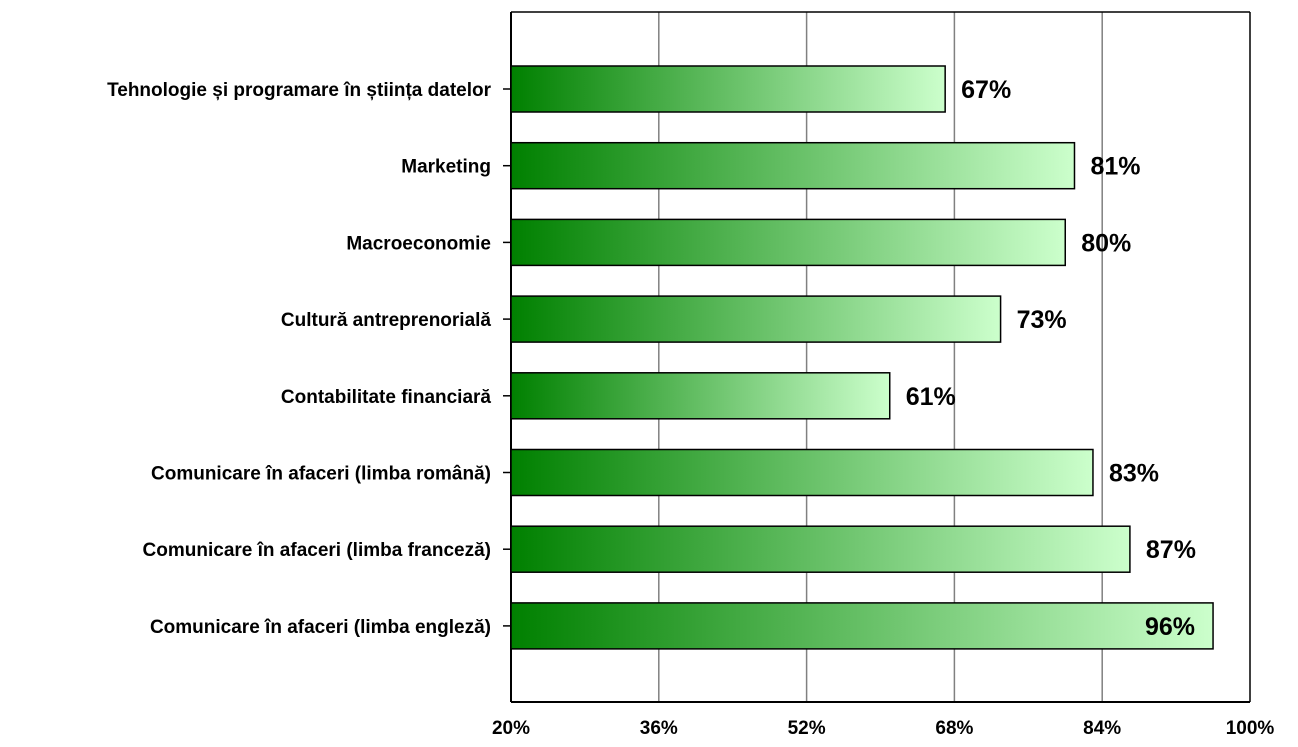  Describe the element at coordinates (1170, 627) in the screenshot. I see `value-label: 96%` at that location.